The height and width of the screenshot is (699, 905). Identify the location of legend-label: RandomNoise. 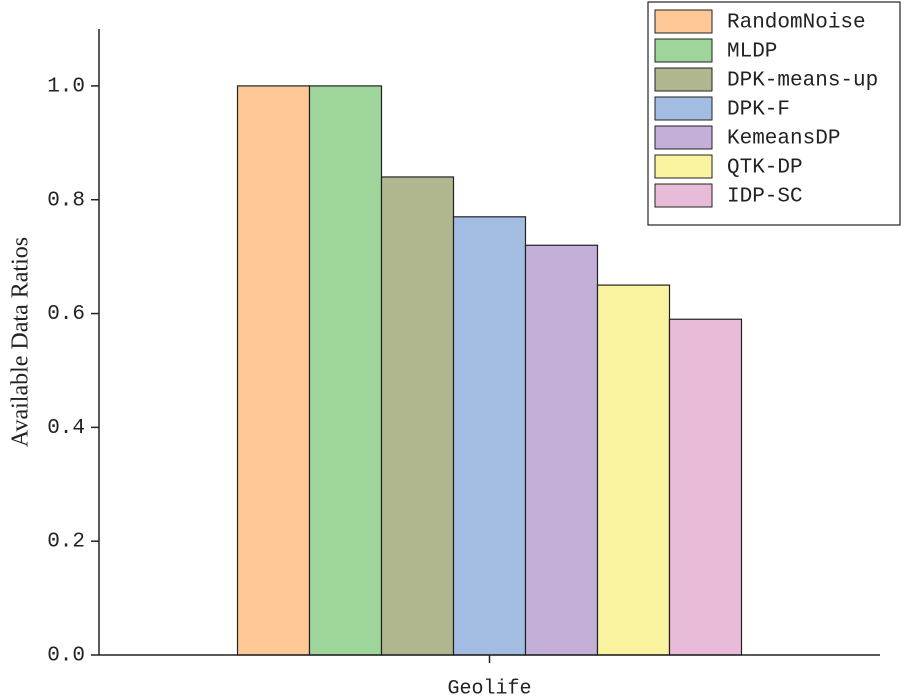
(796, 23).